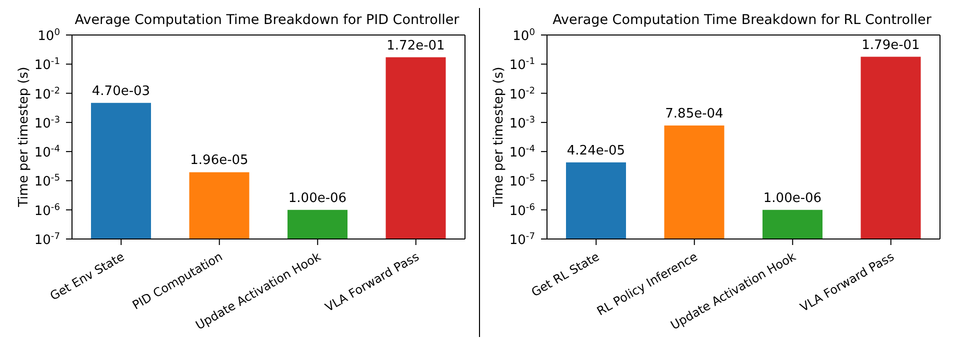 This screenshot has height=345, width=959. I want to click on data-label: 4.24e-05, so click(596, 150).